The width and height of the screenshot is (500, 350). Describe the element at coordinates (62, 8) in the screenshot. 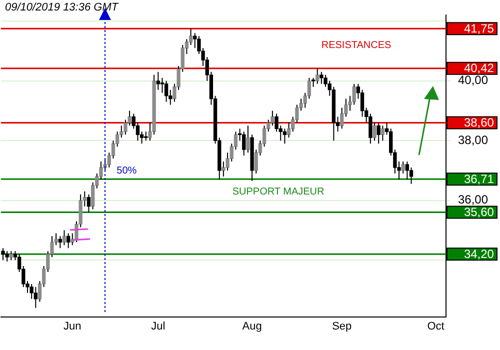

I see `text: 09/10/2019 13:36 GMT` at that location.